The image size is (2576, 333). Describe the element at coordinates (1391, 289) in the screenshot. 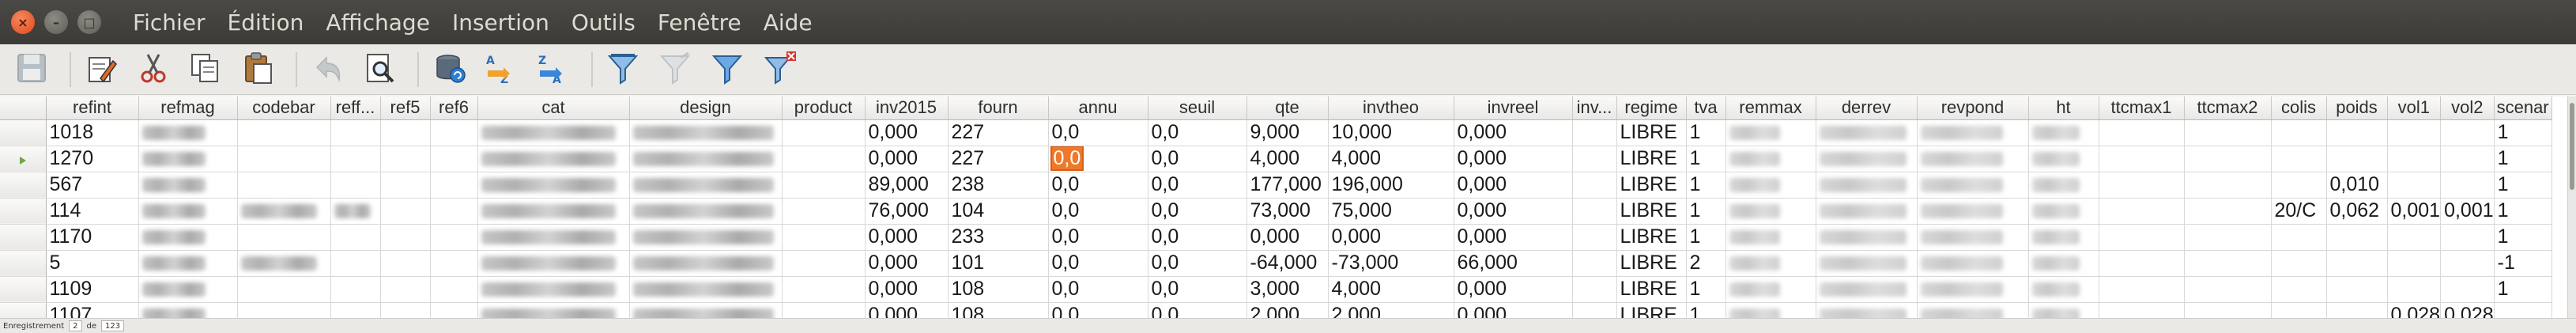

I see `cell-invtheo: 4,000` at that location.